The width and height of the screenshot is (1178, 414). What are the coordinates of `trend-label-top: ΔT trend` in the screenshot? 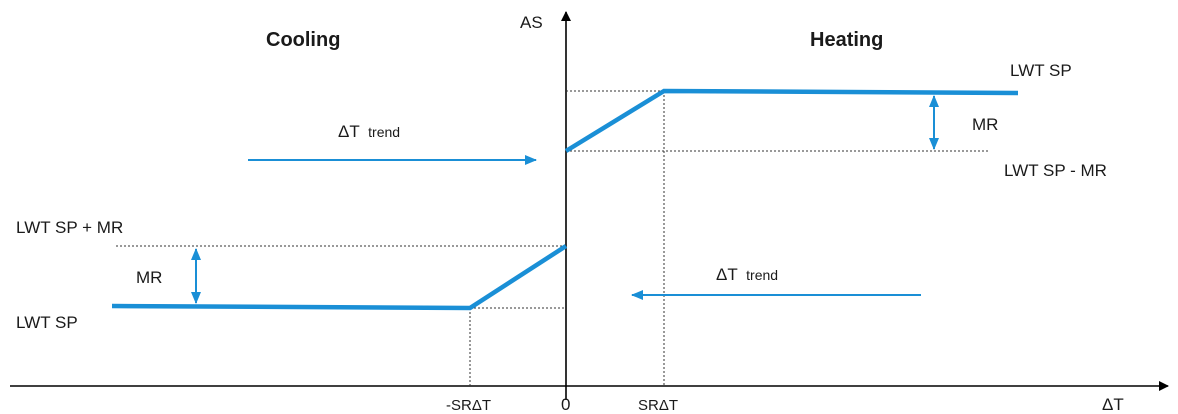 It's located at (369, 131).